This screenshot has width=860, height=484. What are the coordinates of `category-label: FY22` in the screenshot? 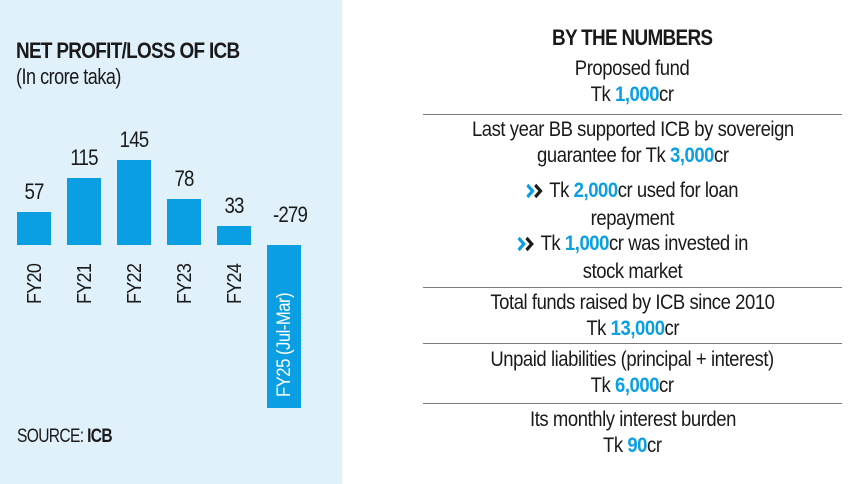 It's located at (135, 283).